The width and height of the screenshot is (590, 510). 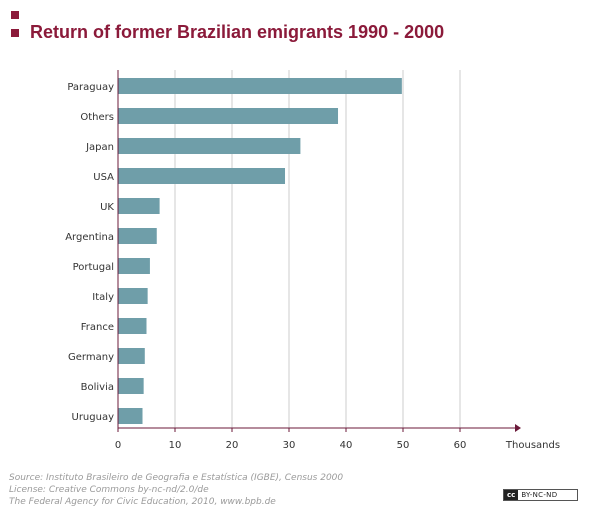 I want to click on license-badge-text: BY-NC-ND, so click(x=539, y=495).